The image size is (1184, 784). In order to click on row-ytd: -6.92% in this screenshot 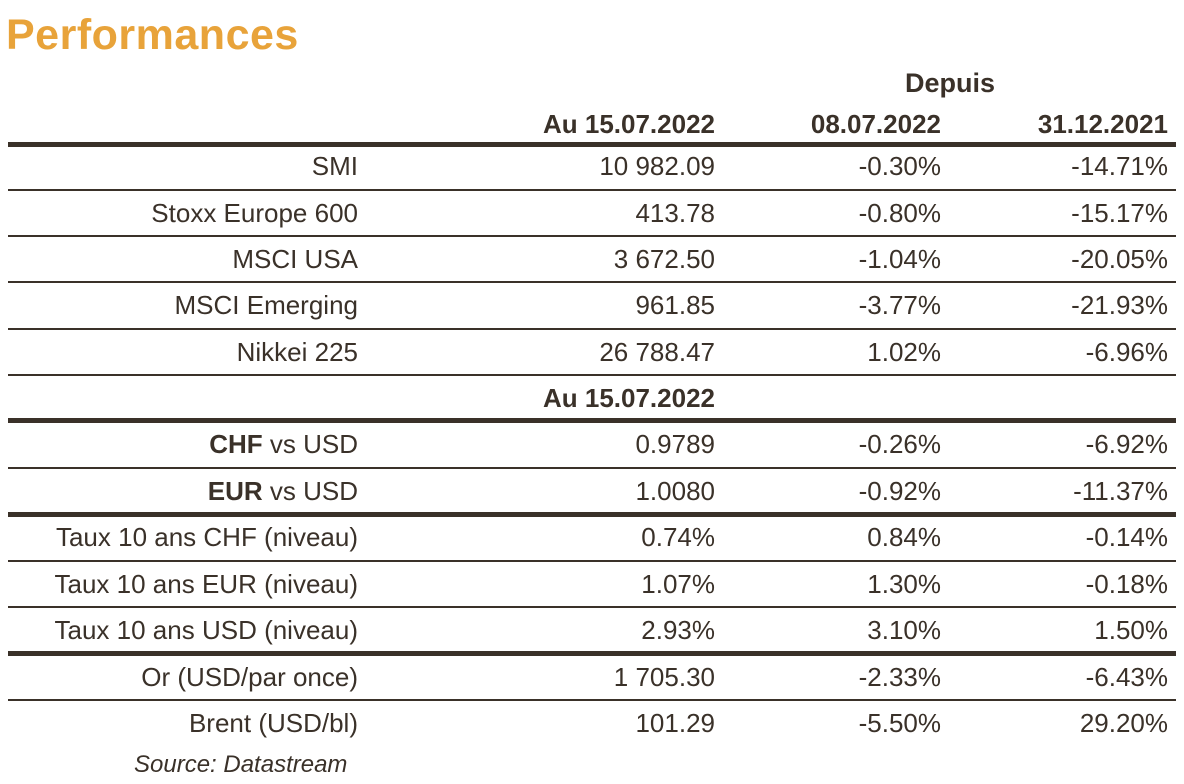, I will do `click(1126, 443)`.